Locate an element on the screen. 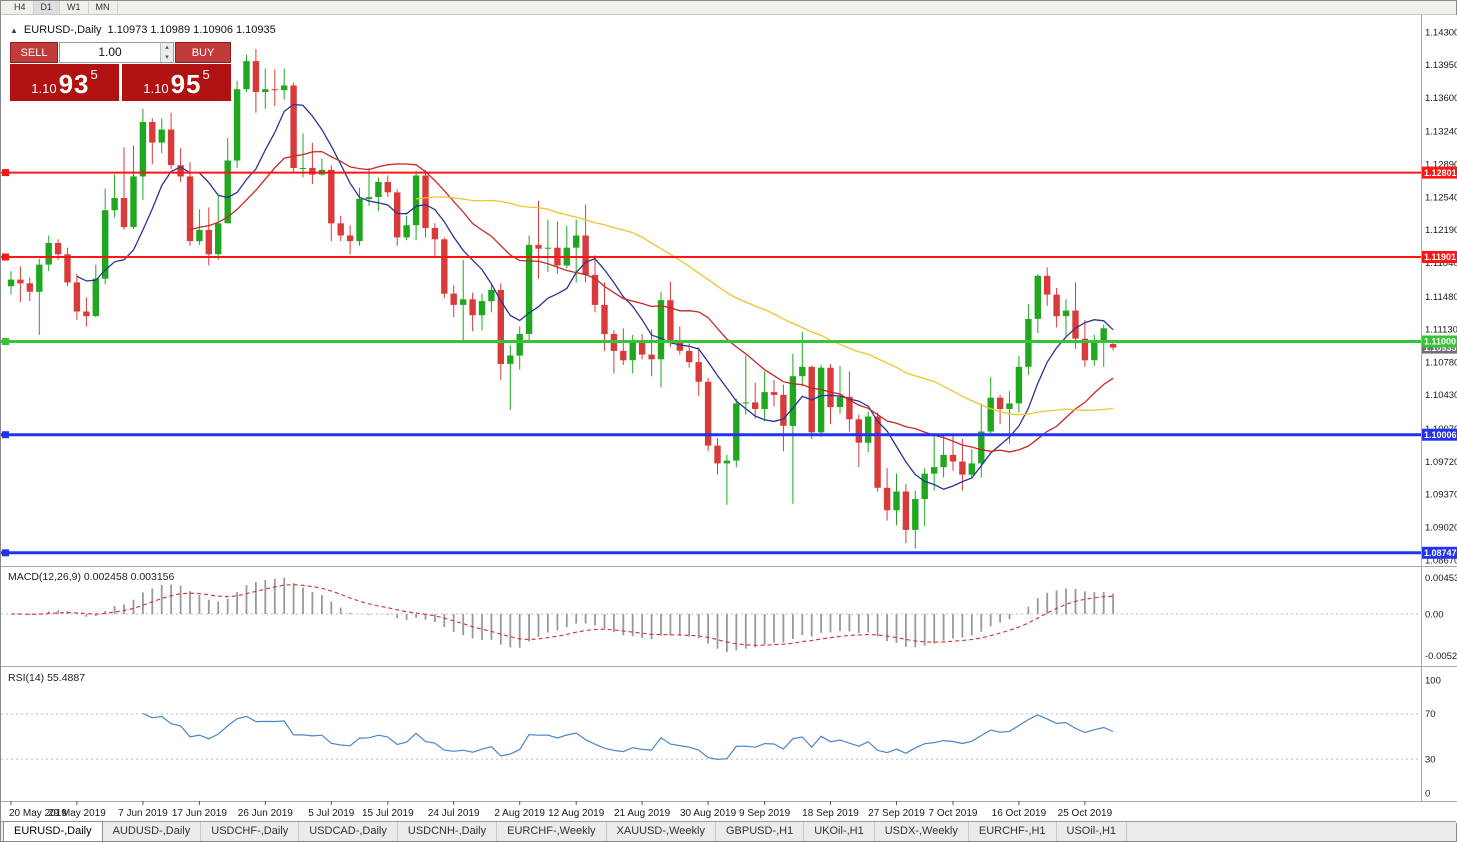  trade-controls-row: SELL 1.00 ▴ ▾ BUY is located at coordinates (120, 52).